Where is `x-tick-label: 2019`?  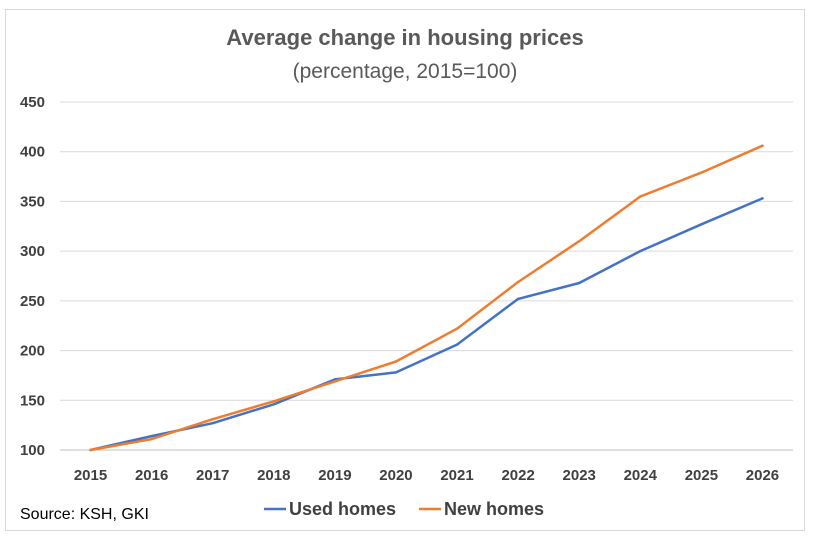
x-tick-label: 2019 is located at coordinates (334, 475).